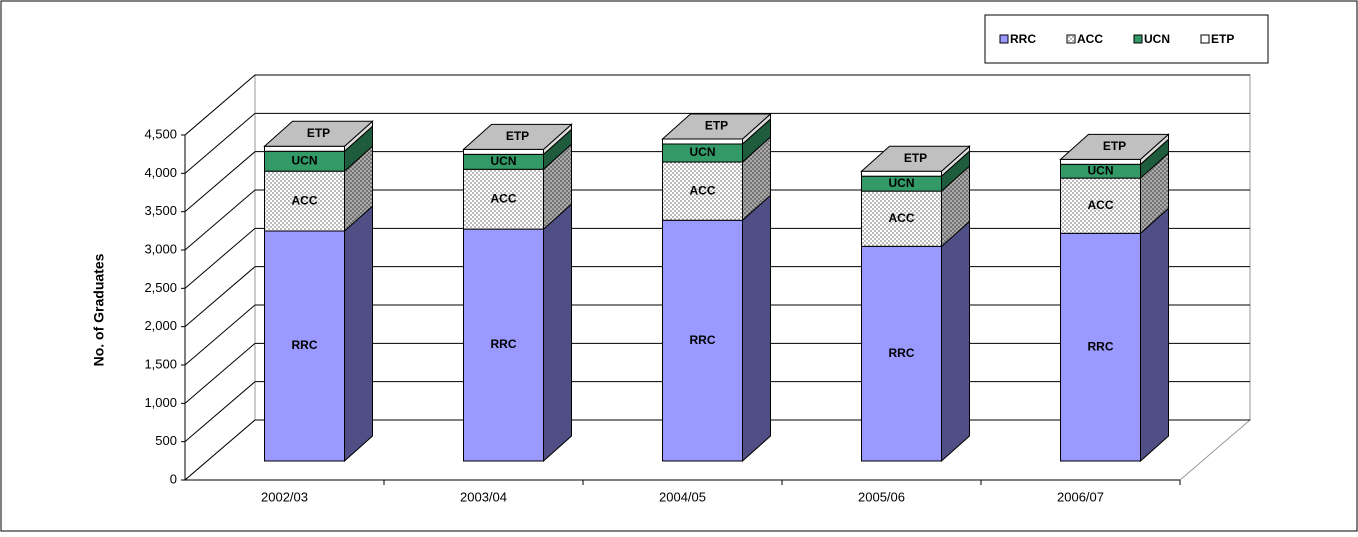 This screenshot has width=1358, height=537. I want to click on y-tick-label: 1,000, so click(160, 402).